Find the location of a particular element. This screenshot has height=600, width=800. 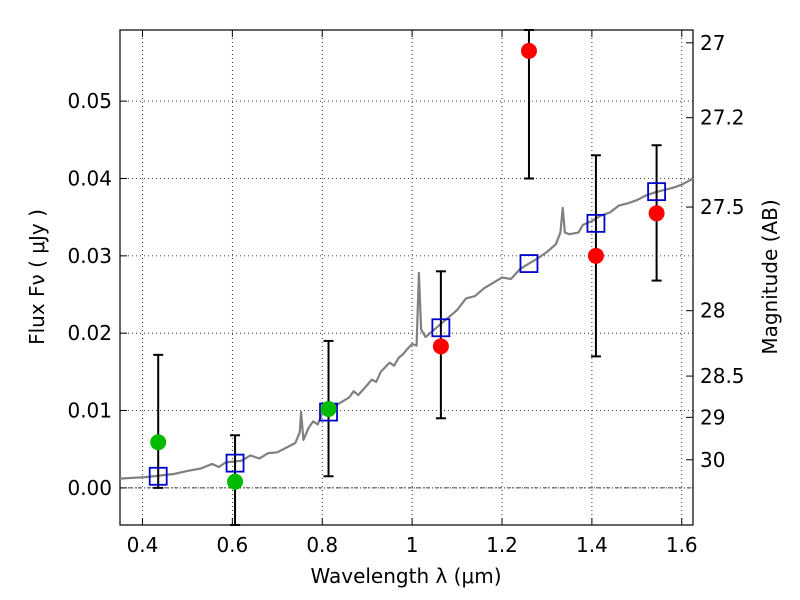

right-axis-ticks: 27 27.2 27.5 28 28.5 29 30 is located at coordinates (715, 251).